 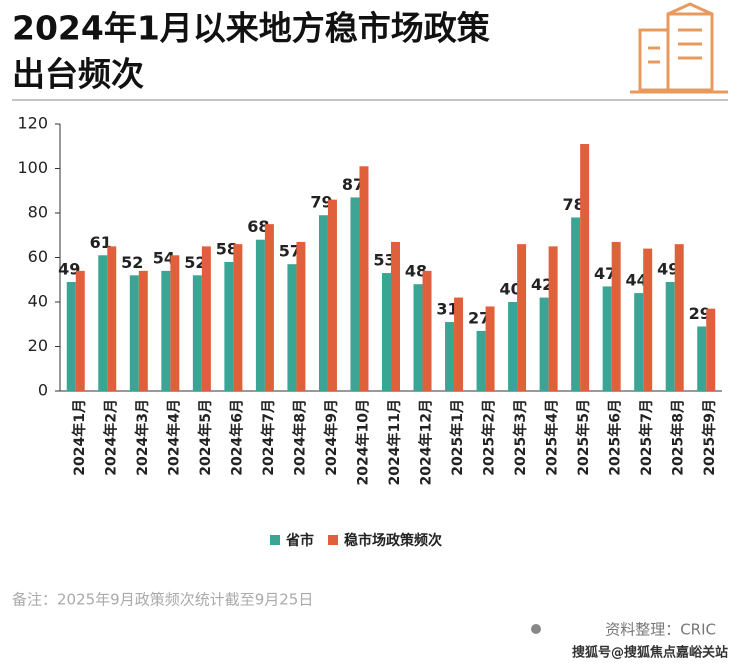 What do you see at coordinates (426, 442) in the screenshot?
I see `x-tick-label: 2024年12月` at bounding box center [426, 442].